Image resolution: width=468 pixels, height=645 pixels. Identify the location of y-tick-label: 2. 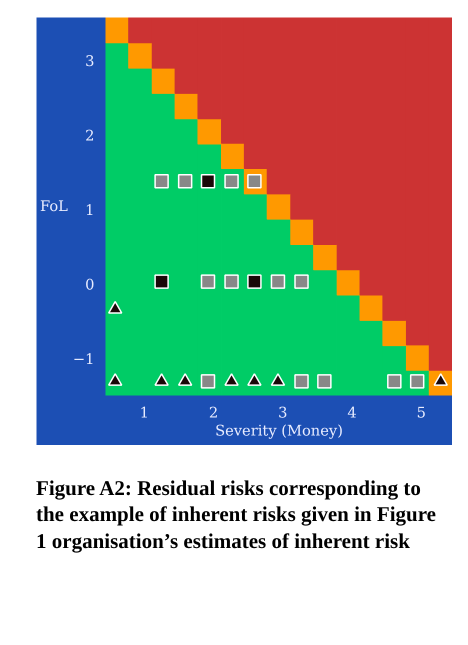
(90, 136).